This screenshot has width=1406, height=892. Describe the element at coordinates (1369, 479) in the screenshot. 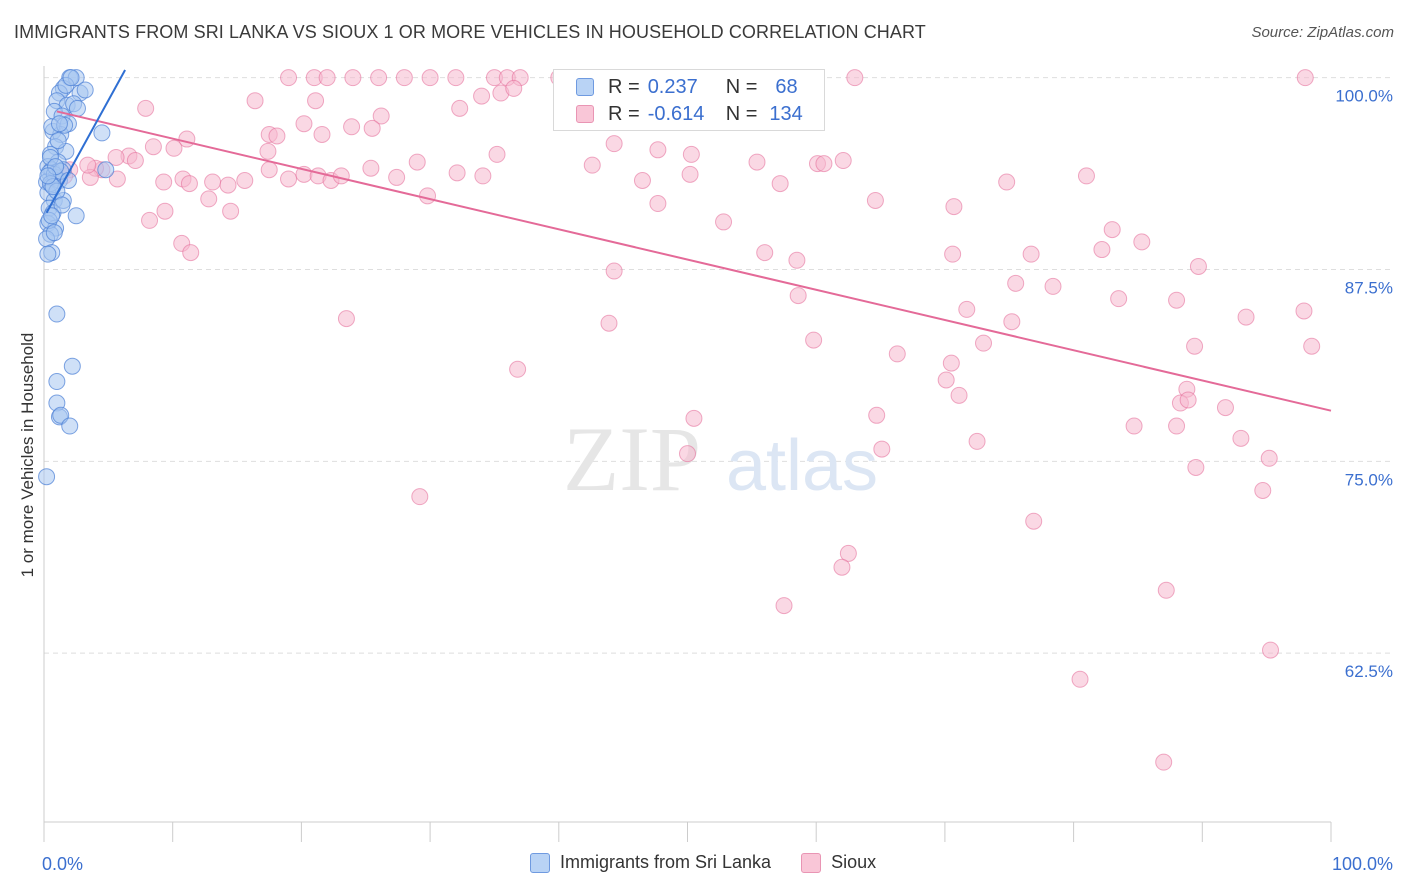

I see `y-tick-label: 75.0%` at that location.